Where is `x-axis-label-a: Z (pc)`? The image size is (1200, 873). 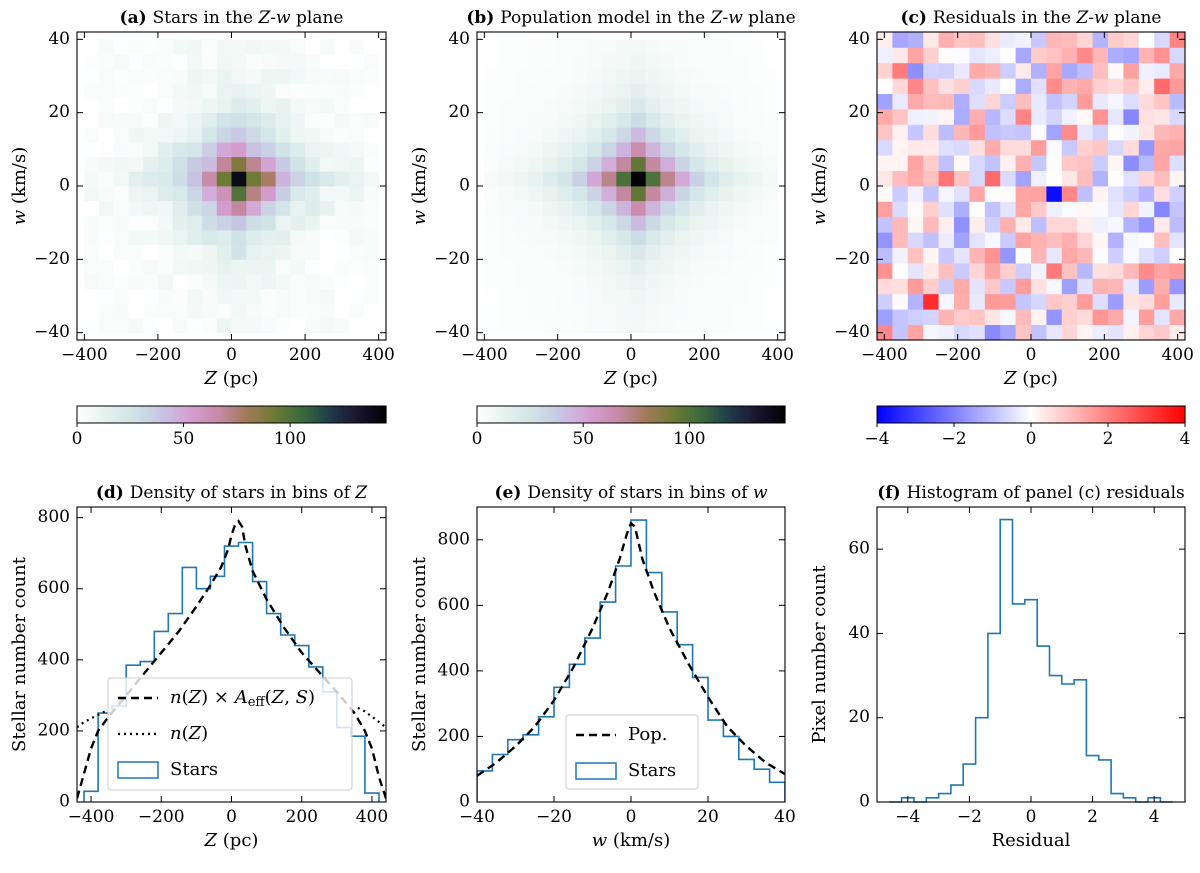 x-axis-label-a: Z (pc) is located at coordinates (231, 378).